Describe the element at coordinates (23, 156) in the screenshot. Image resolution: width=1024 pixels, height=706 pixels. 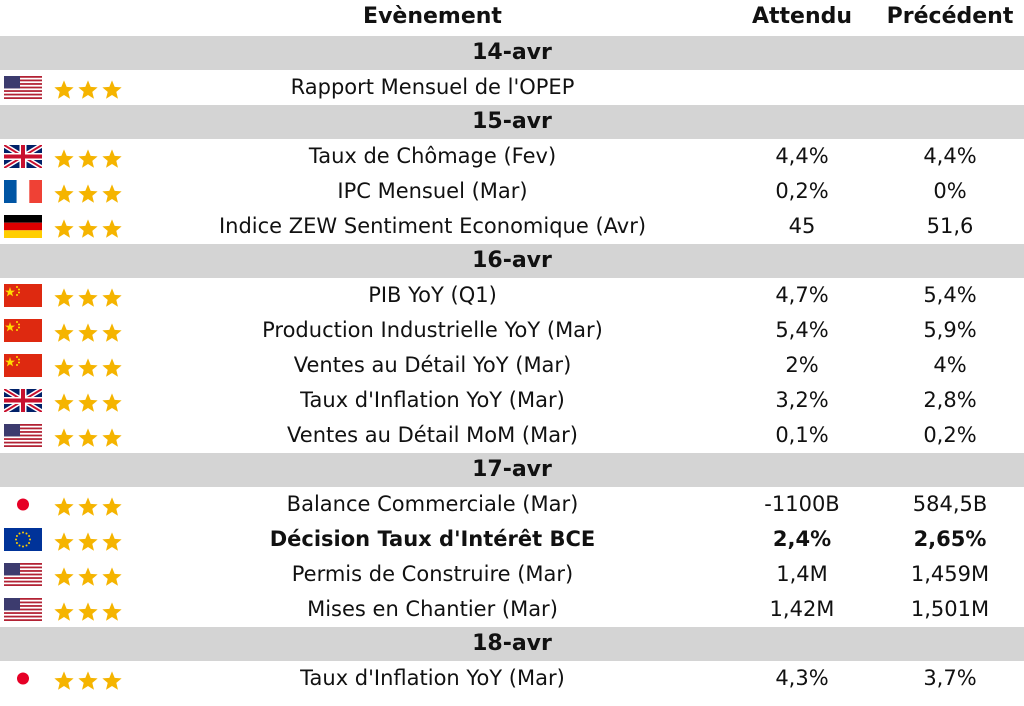
I see `uk-flag-icon` at that location.